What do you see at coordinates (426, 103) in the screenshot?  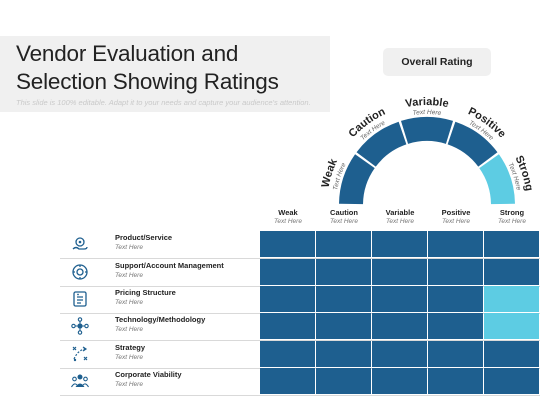 I see `gauge-label-variable: Variable` at bounding box center [426, 103].